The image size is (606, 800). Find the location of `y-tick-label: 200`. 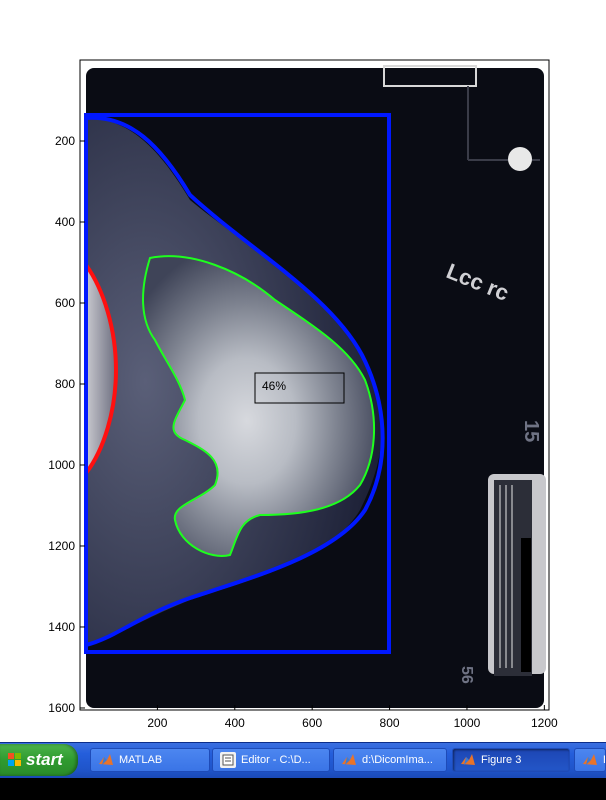

y-tick-label: 200 is located at coordinates (65, 141).